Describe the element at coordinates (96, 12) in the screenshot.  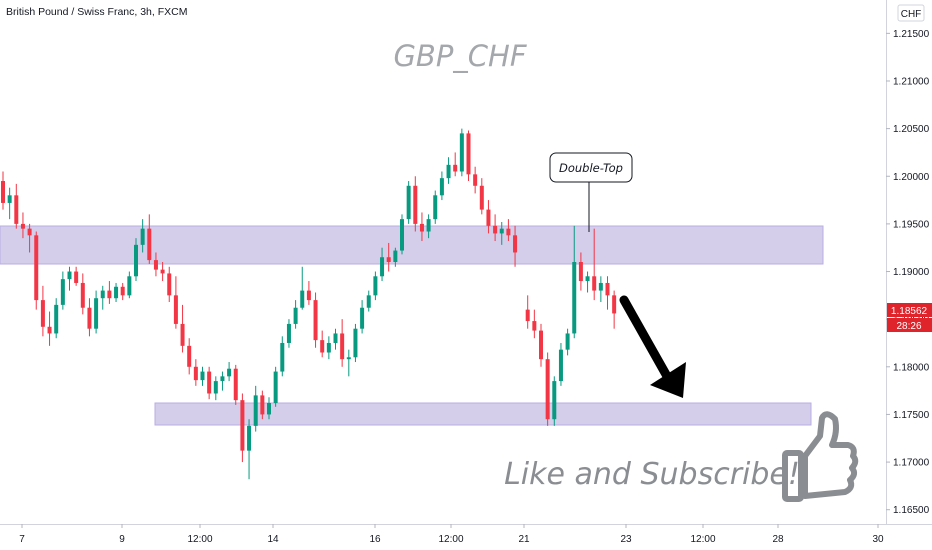
I see `symbol-info: British Pound / Swiss Franc, 3h, FXCM` at that location.